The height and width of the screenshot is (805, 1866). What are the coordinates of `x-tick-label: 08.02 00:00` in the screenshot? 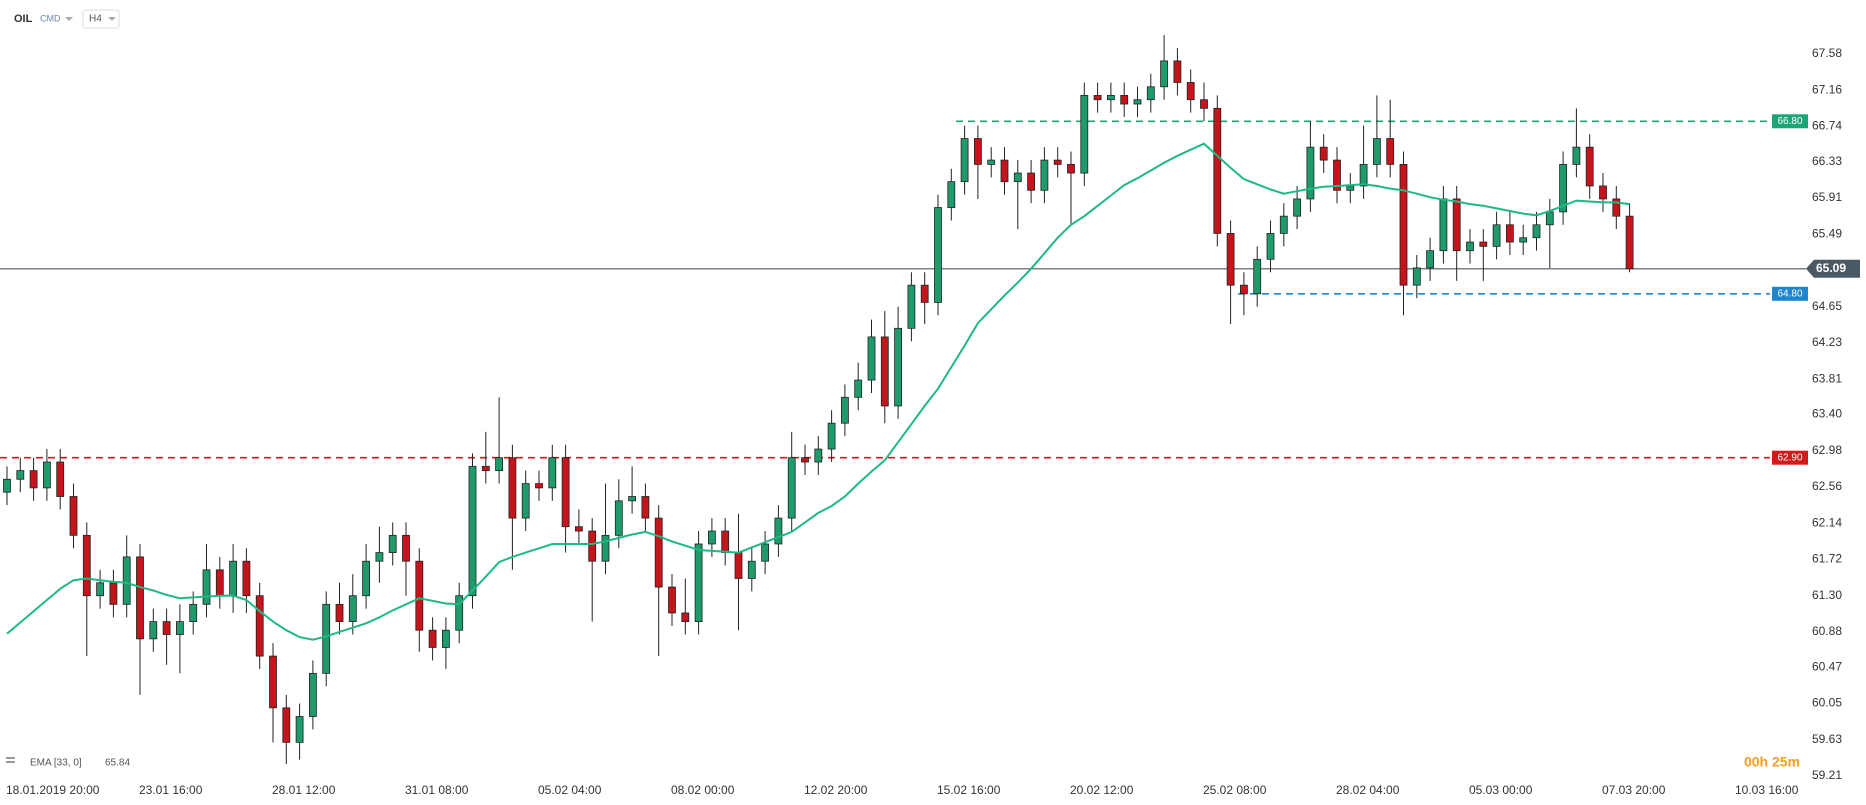 It's located at (703, 790).